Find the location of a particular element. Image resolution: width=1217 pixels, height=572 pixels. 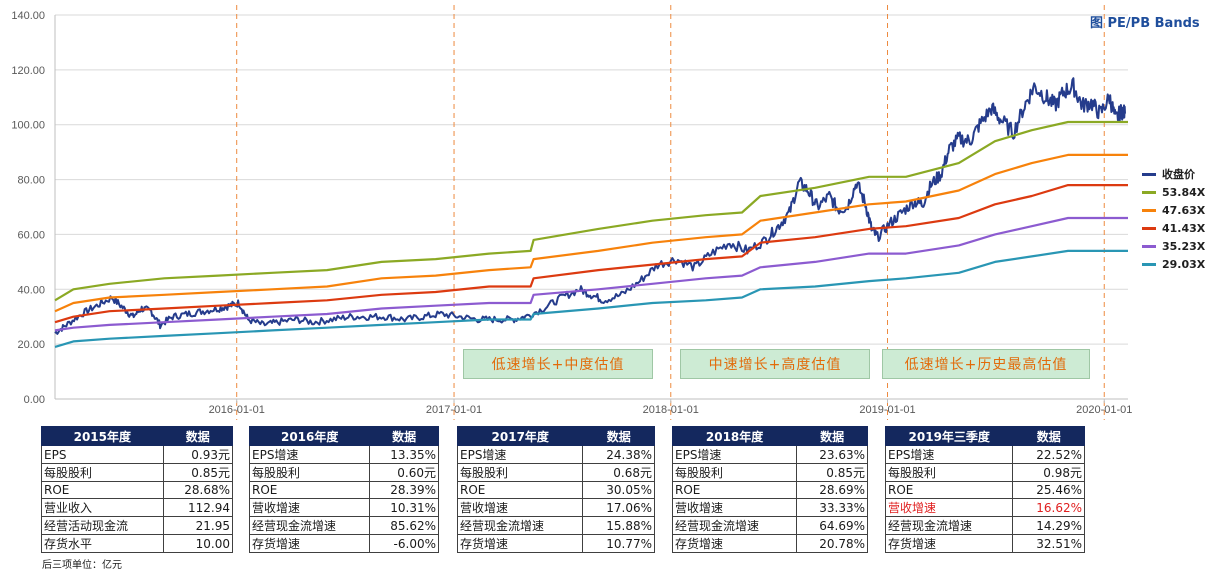

metric-label: 存货水平 is located at coordinates (102, 543).